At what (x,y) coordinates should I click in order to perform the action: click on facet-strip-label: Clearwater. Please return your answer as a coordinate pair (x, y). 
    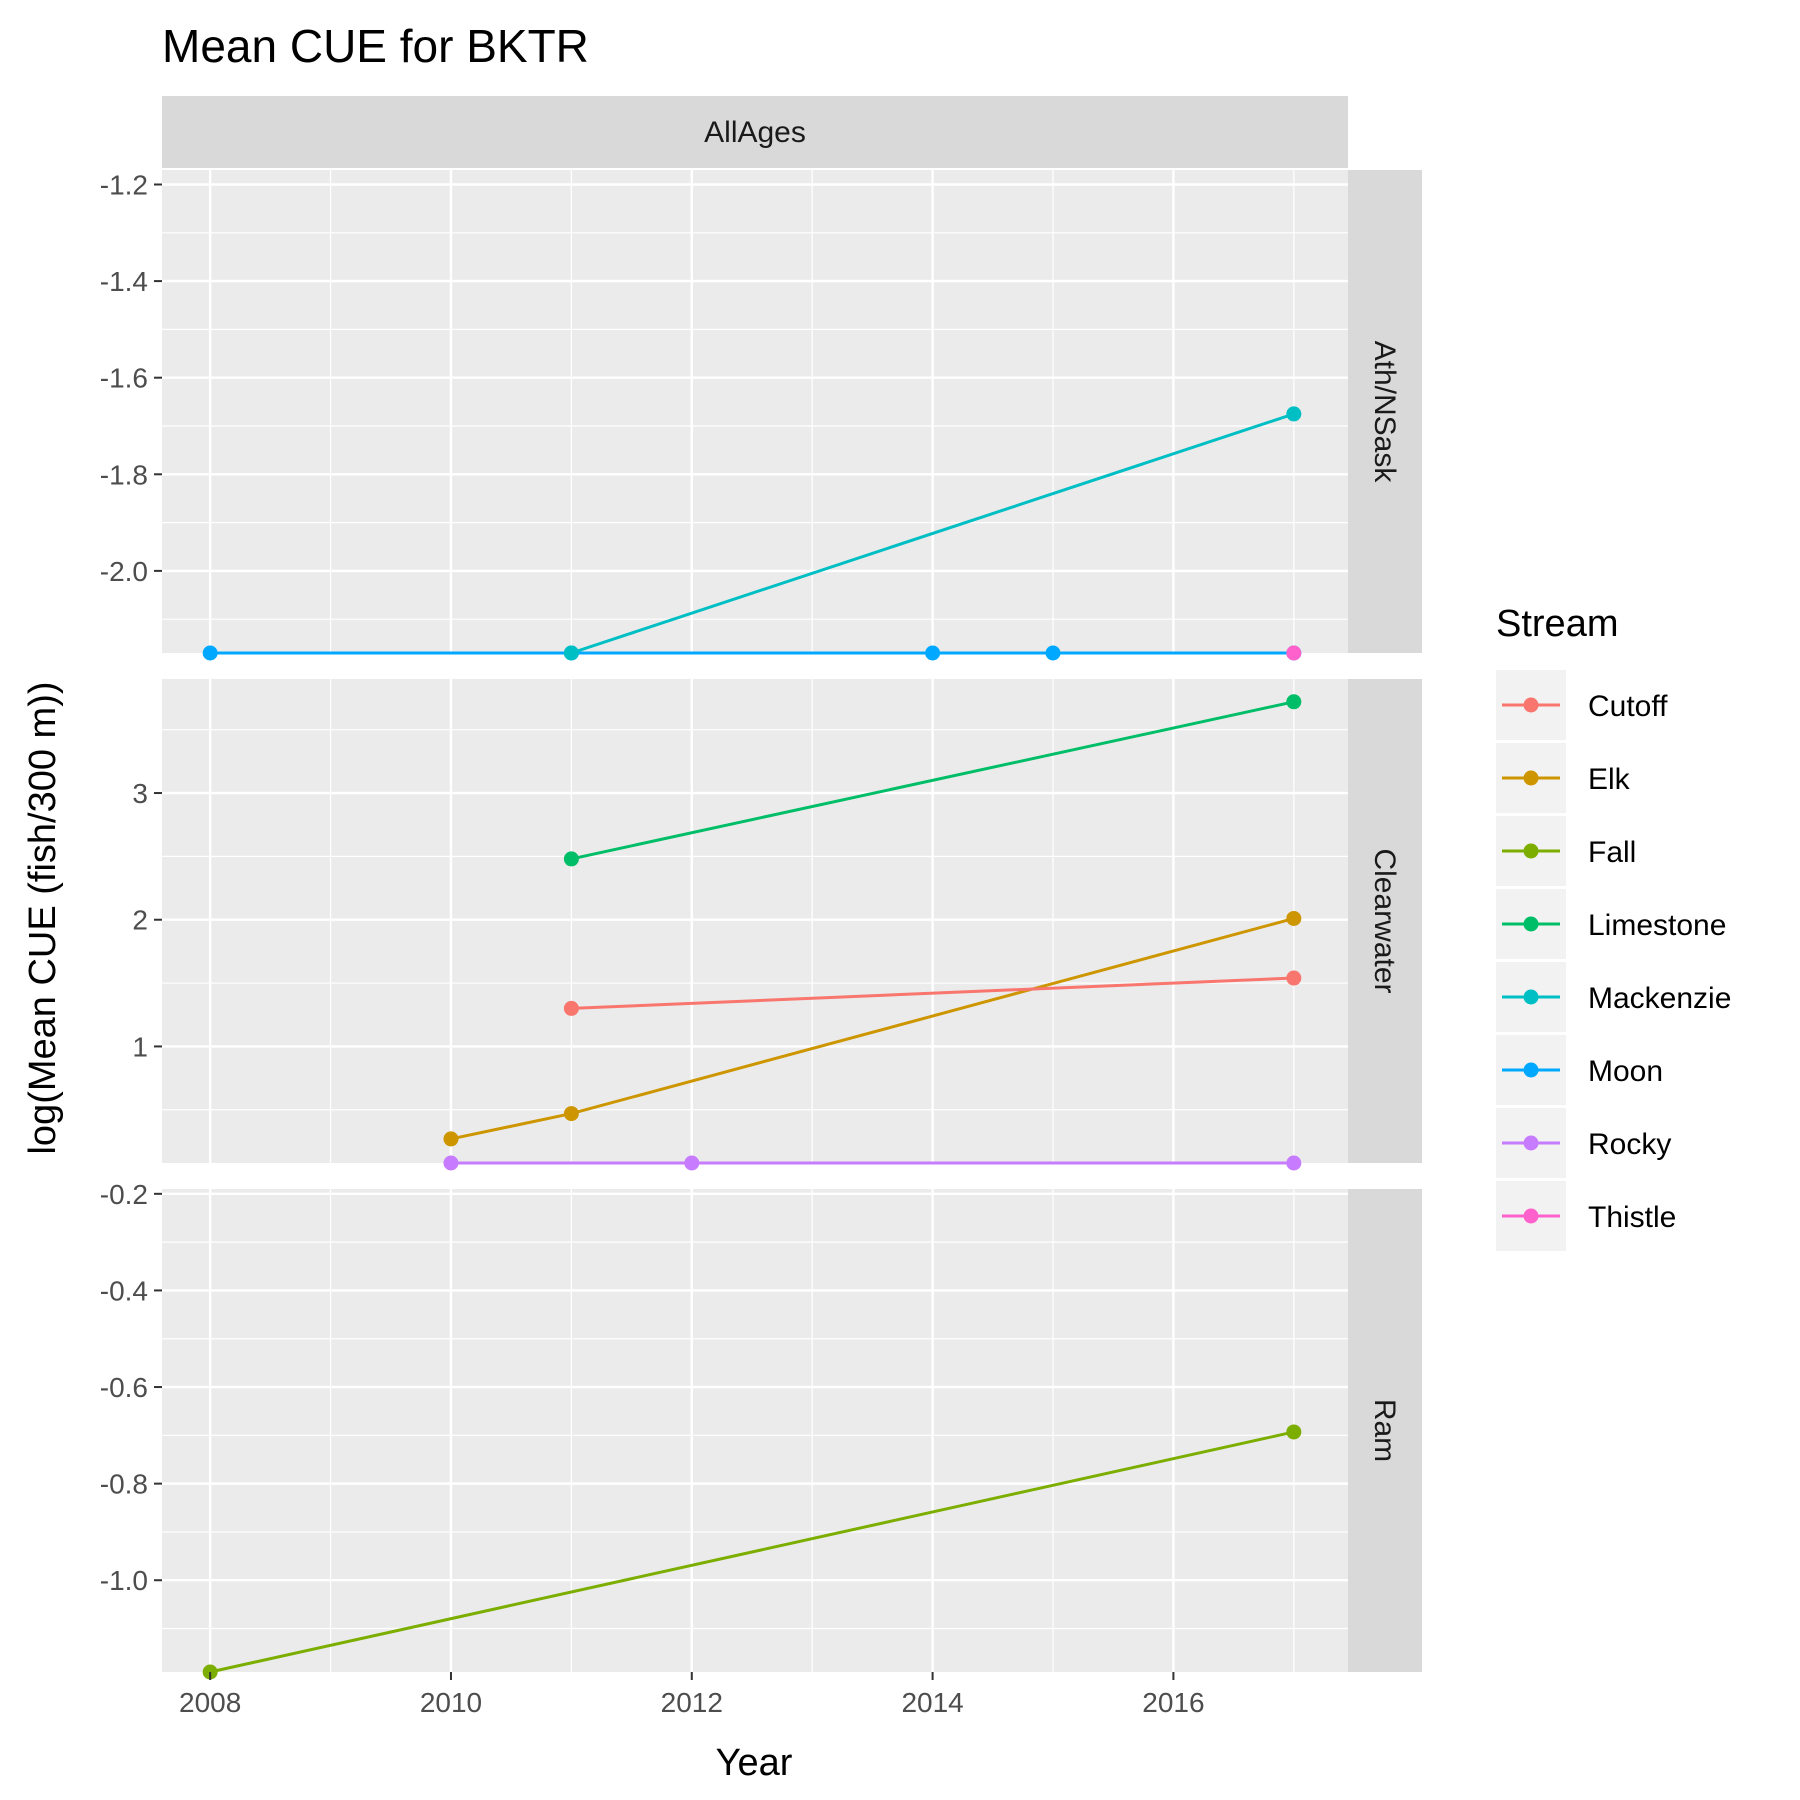
    Looking at the image, I should click on (1384, 920).